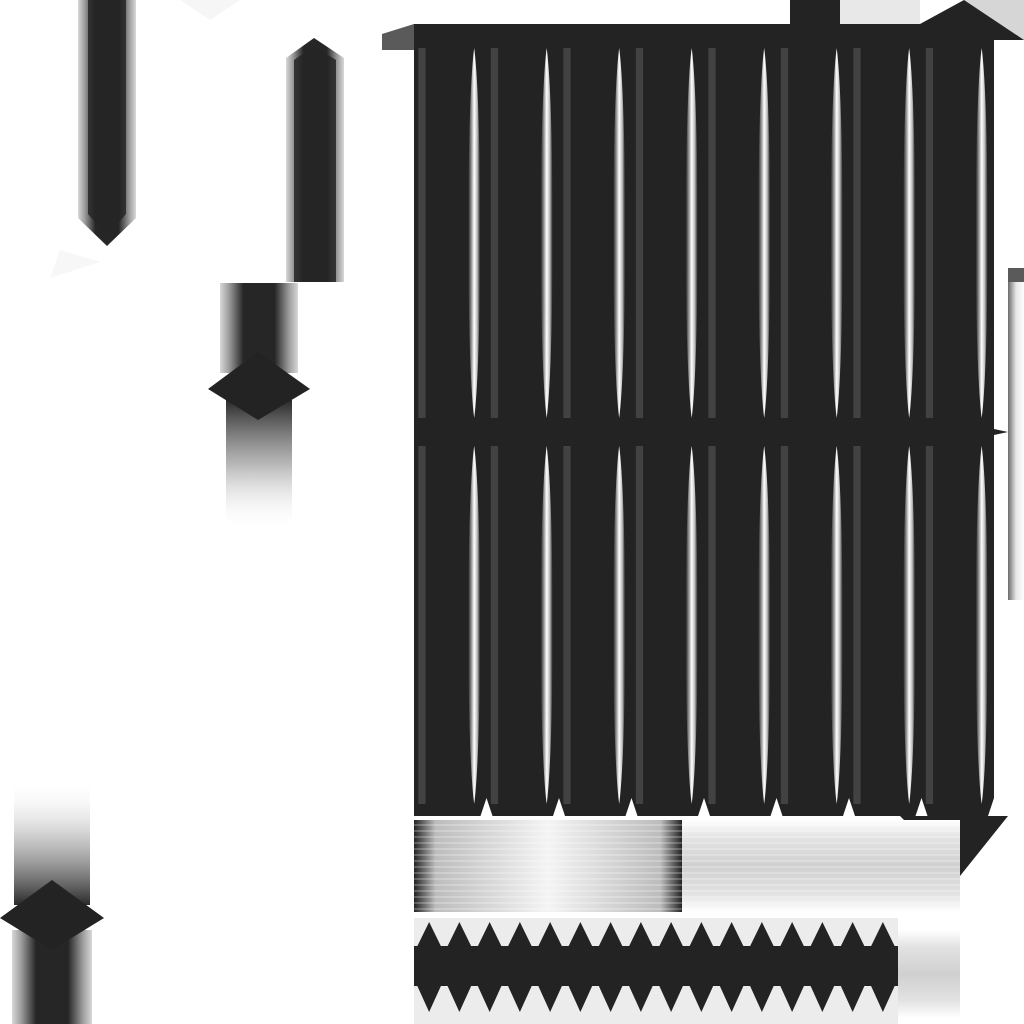 The image size is (1024, 1024). I want to click on diamond-piece-lower, so click(52, 902).